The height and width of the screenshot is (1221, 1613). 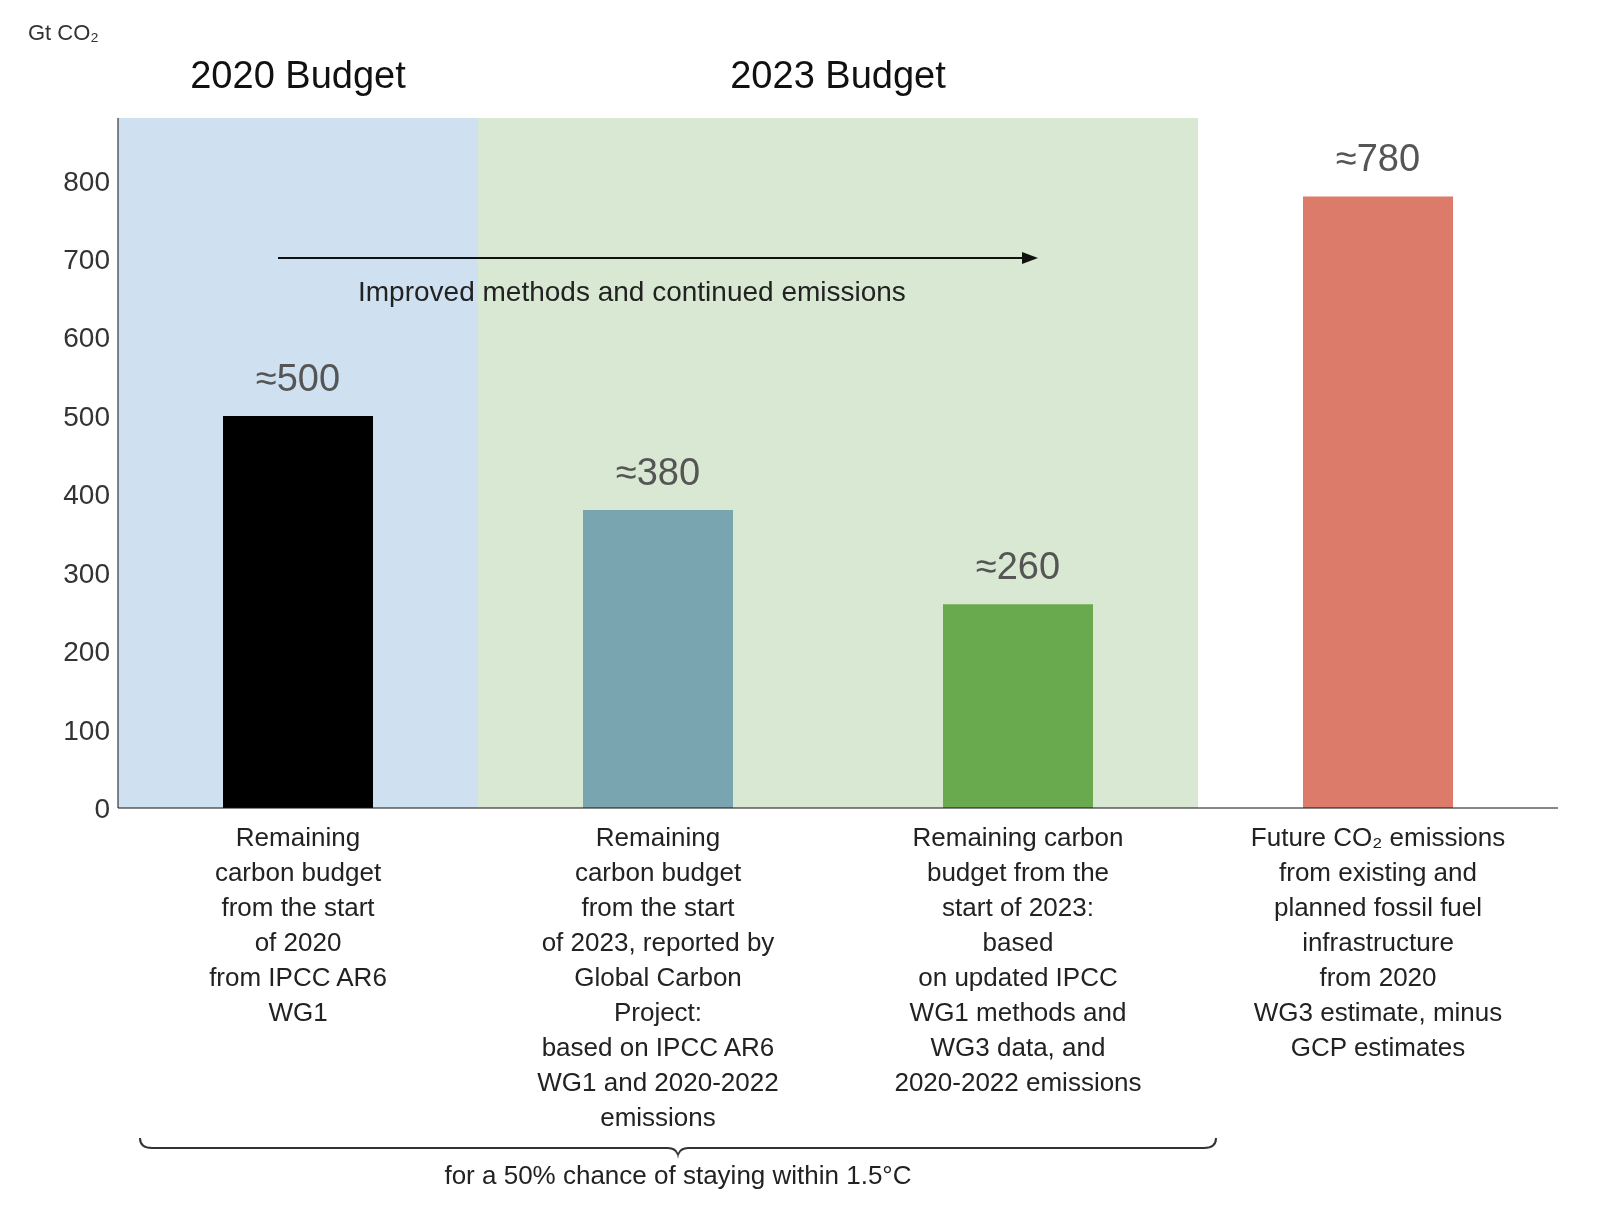 I want to click on y-axis-title: Gt CO₂, so click(x=63, y=32).